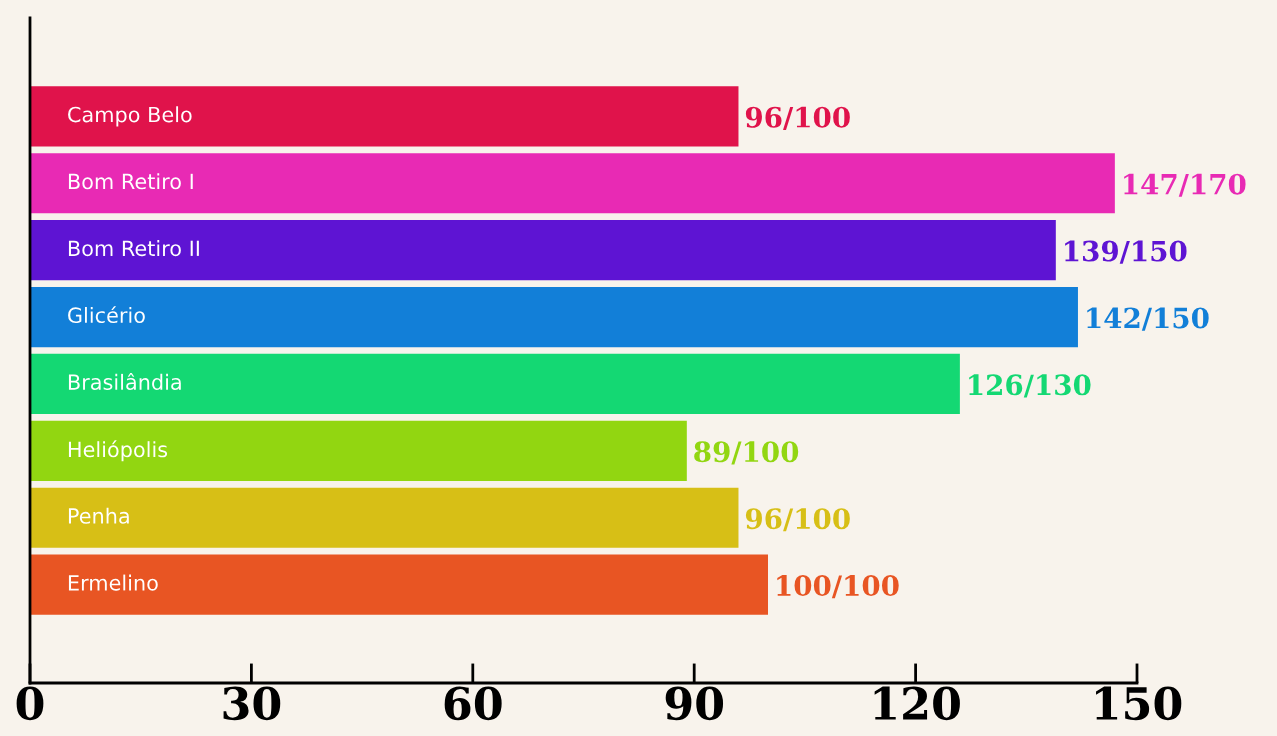 The image size is (1277, 736). Describe the element at coordinates (473, 703) in the screenshot. I see `x-tick-label: 60` at that location.